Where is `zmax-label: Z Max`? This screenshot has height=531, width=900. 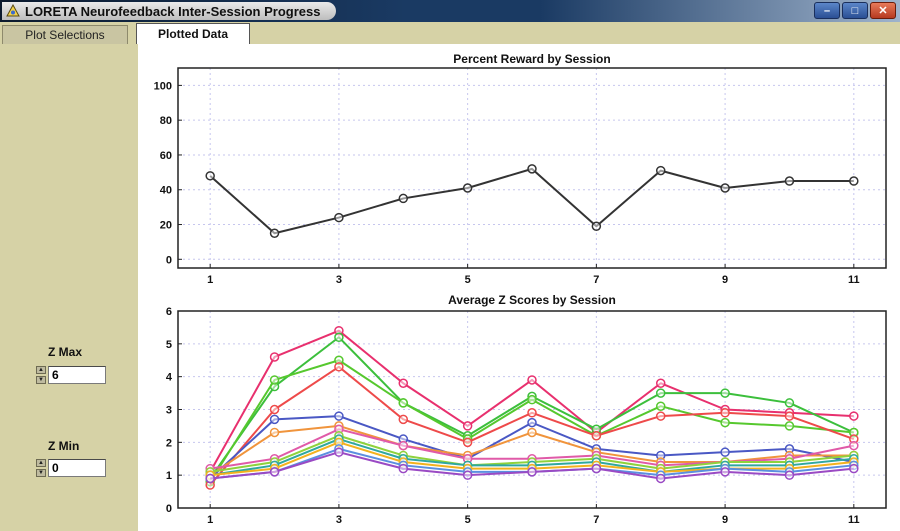
zmax-label: Z Max is located at coordinates (65, 352).